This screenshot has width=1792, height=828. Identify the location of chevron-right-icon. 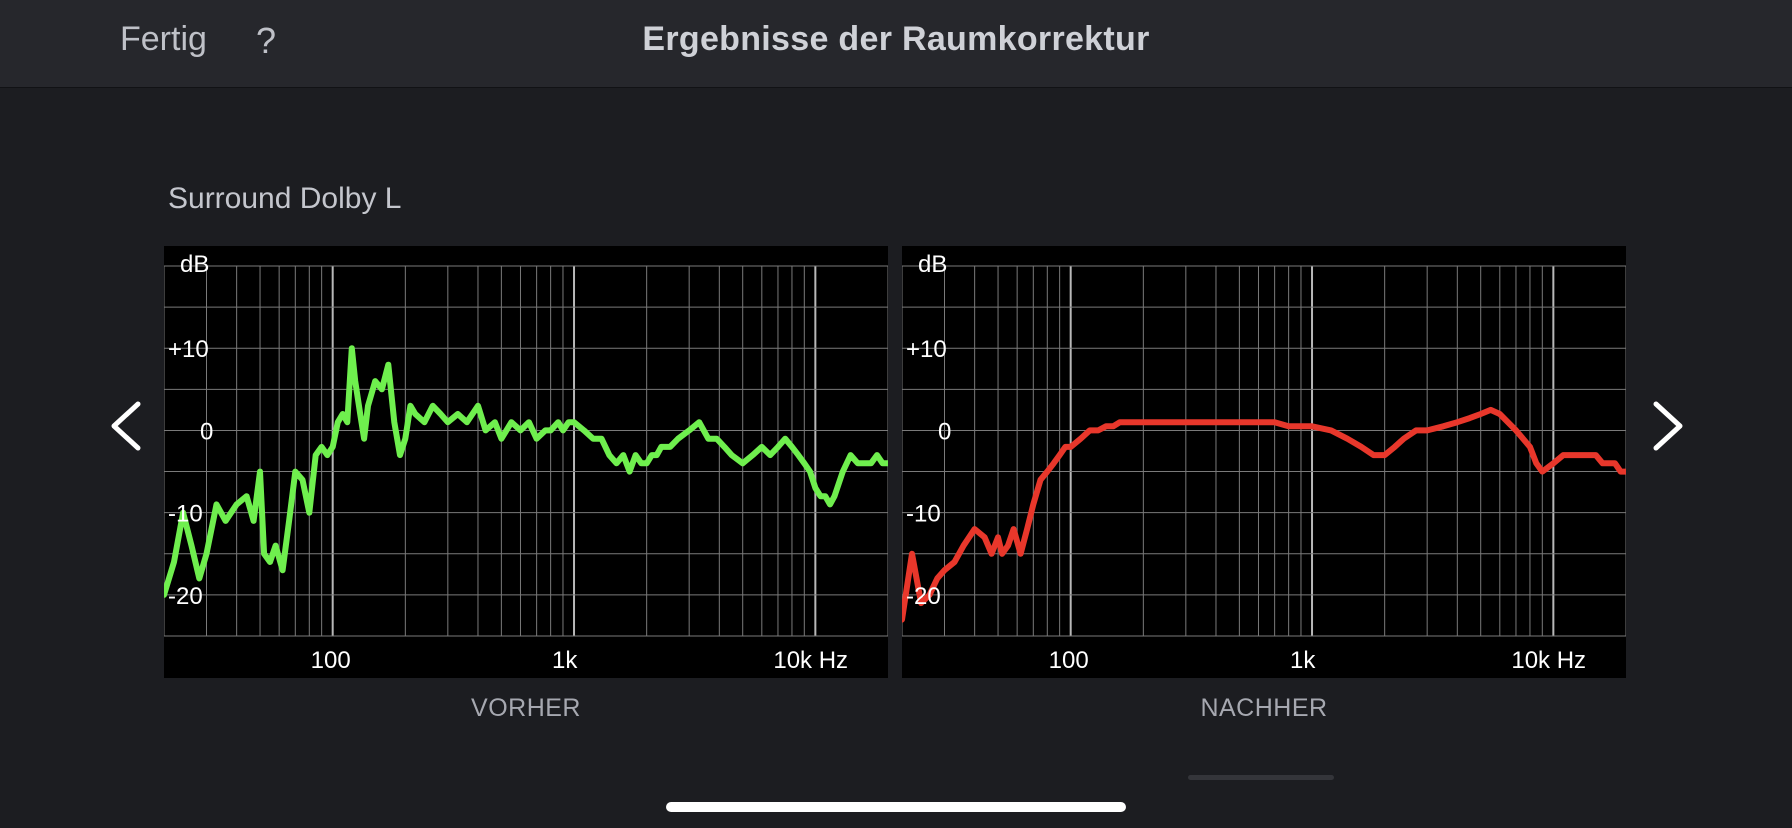
(1668, 426).